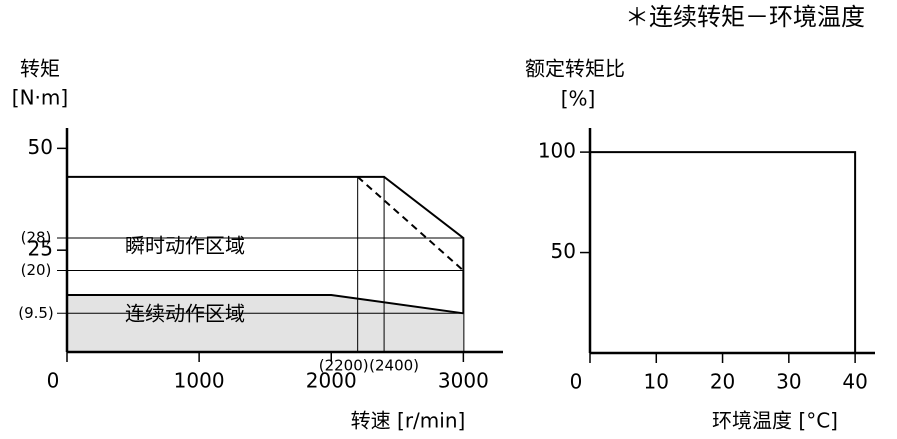 Image resolution: width=897 pixels, height=439 pixels. What do you see at coordinates (331, 381) in the screenshot?
I see `x-tick-label: 2000` at bounding box center [331, 381].